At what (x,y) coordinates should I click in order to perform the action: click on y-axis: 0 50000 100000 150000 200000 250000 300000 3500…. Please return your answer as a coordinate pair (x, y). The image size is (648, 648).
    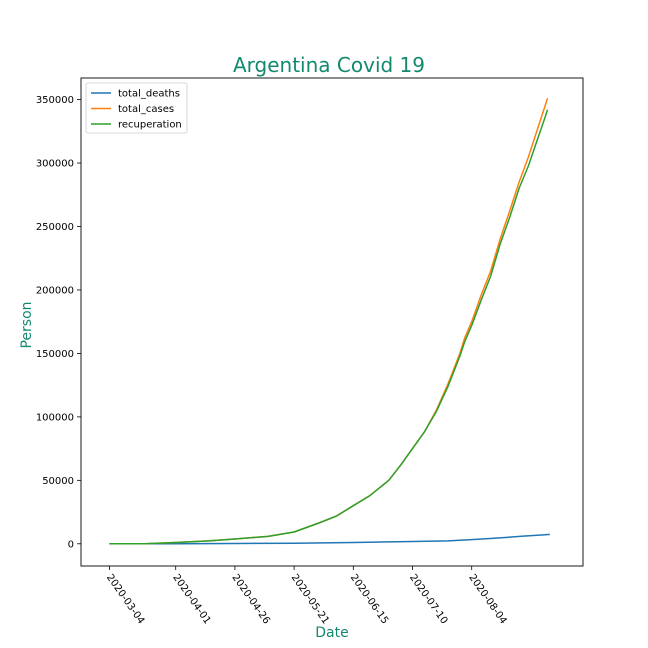
    Looking at the image, I should click on (58, 322).